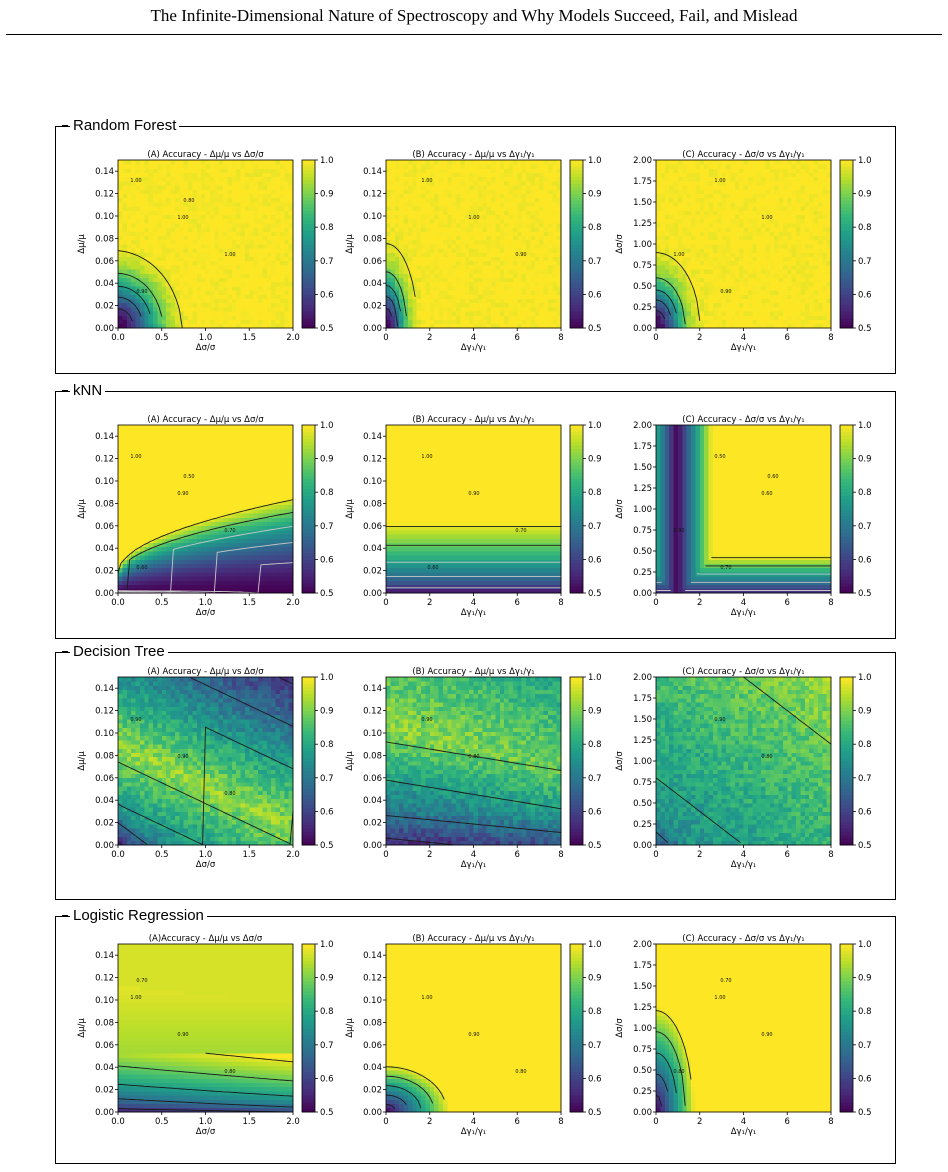  Describe the element at coordinates (82, 244) in the screenshot. I see `y-axis-label: Δμ/μ` at that location.